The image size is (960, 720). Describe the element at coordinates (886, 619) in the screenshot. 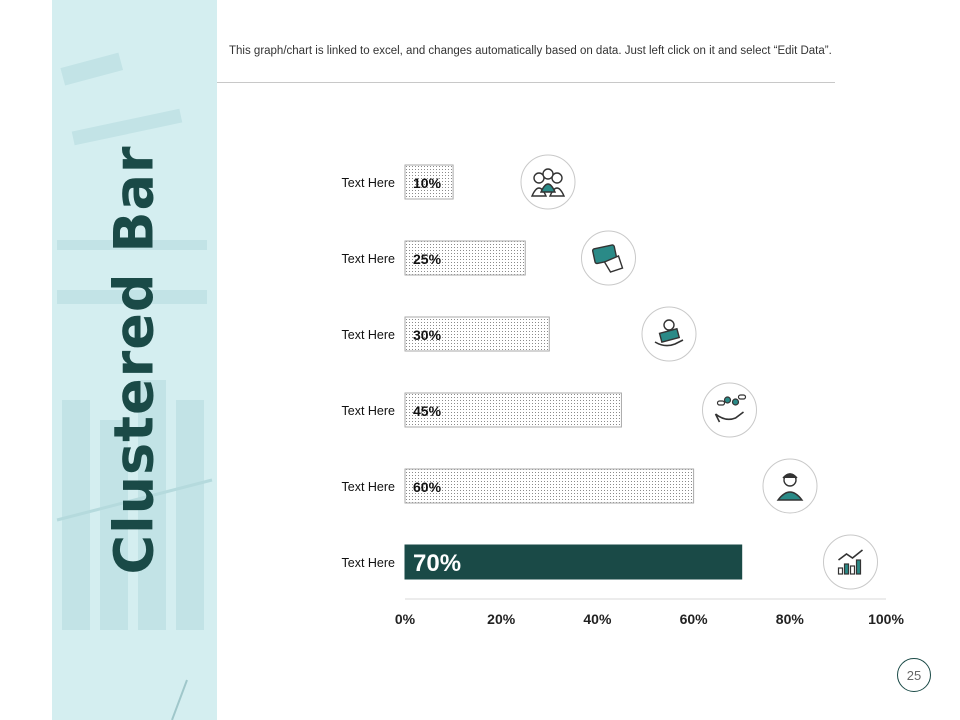

I see `x-tick-label: 100%` at that location.